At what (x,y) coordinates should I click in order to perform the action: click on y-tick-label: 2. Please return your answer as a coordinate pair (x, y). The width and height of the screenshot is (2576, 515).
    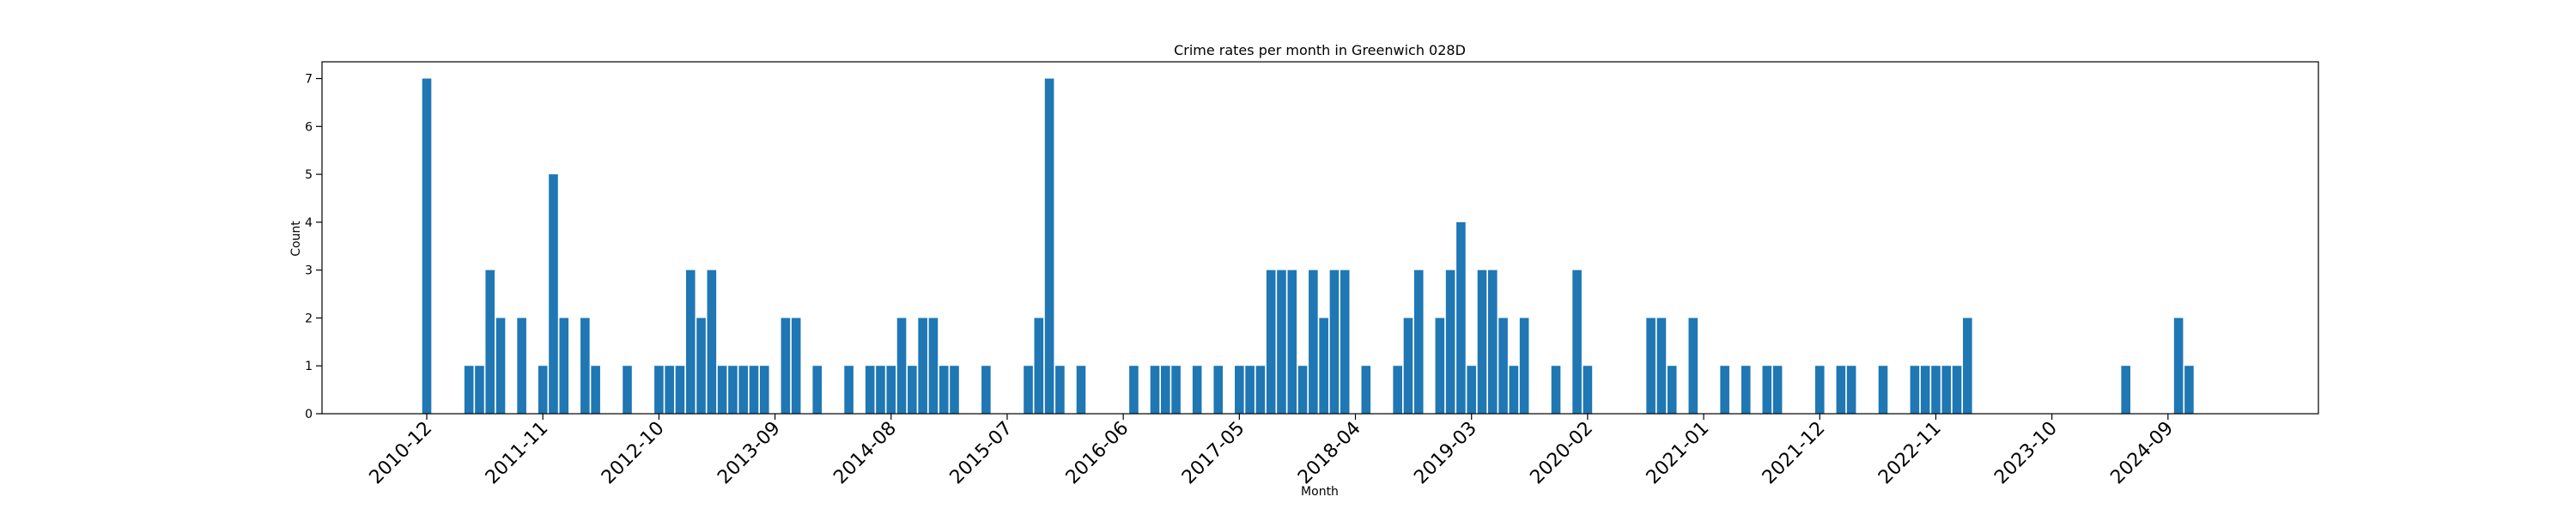
    Looking at the image, I should click on (309, 318).